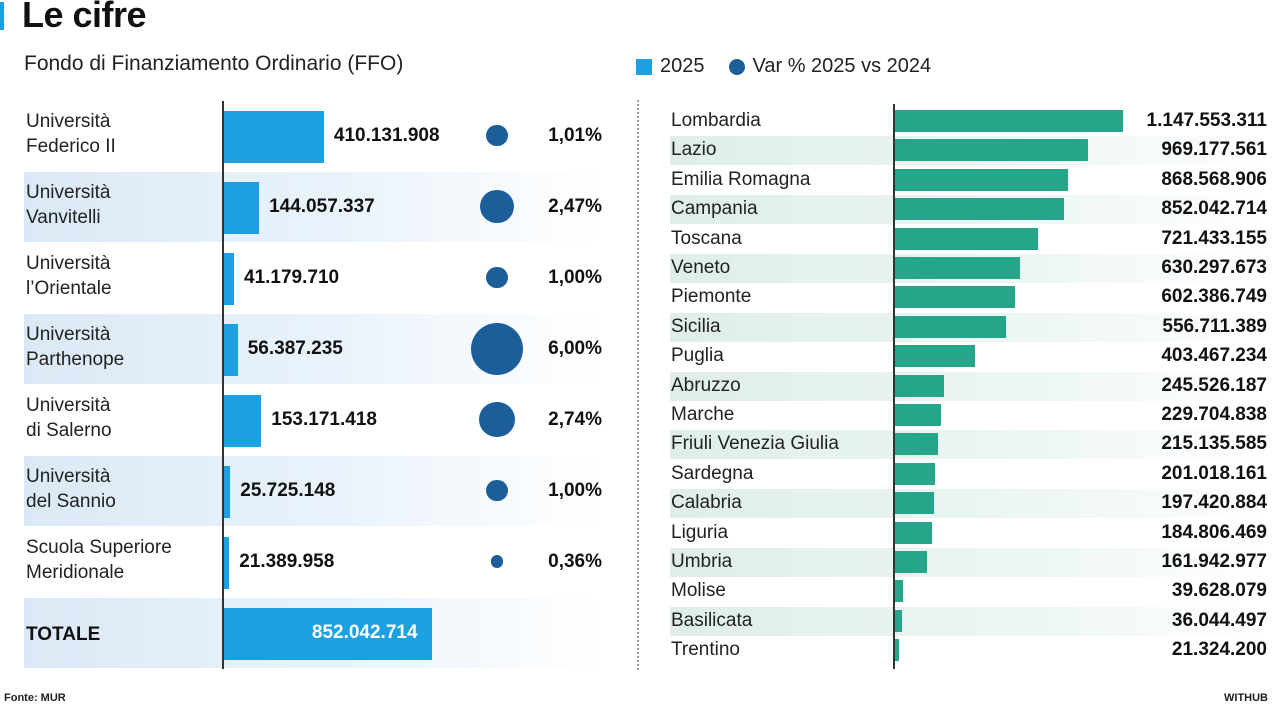 The image size is (1280, 704). Describe the element at coordinates (121, 489) in the screenshot. I see `university-name: Università del Sannio` at that location.